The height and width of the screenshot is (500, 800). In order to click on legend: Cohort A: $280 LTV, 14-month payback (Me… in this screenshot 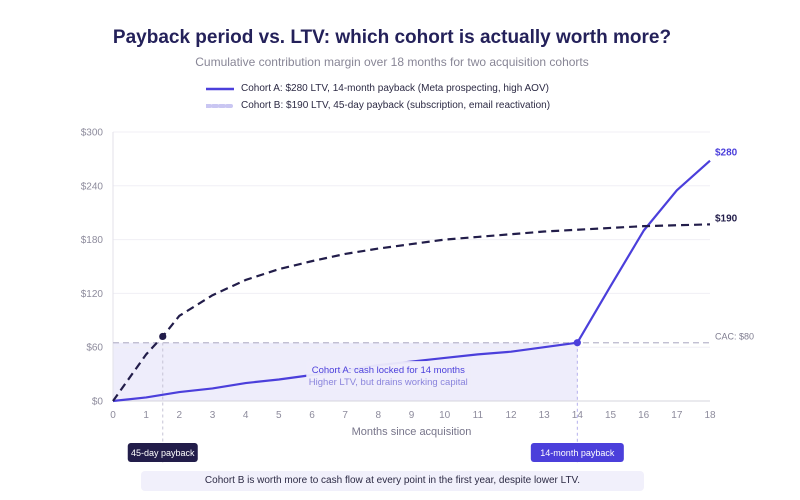, I will do `click(378, 97)`.